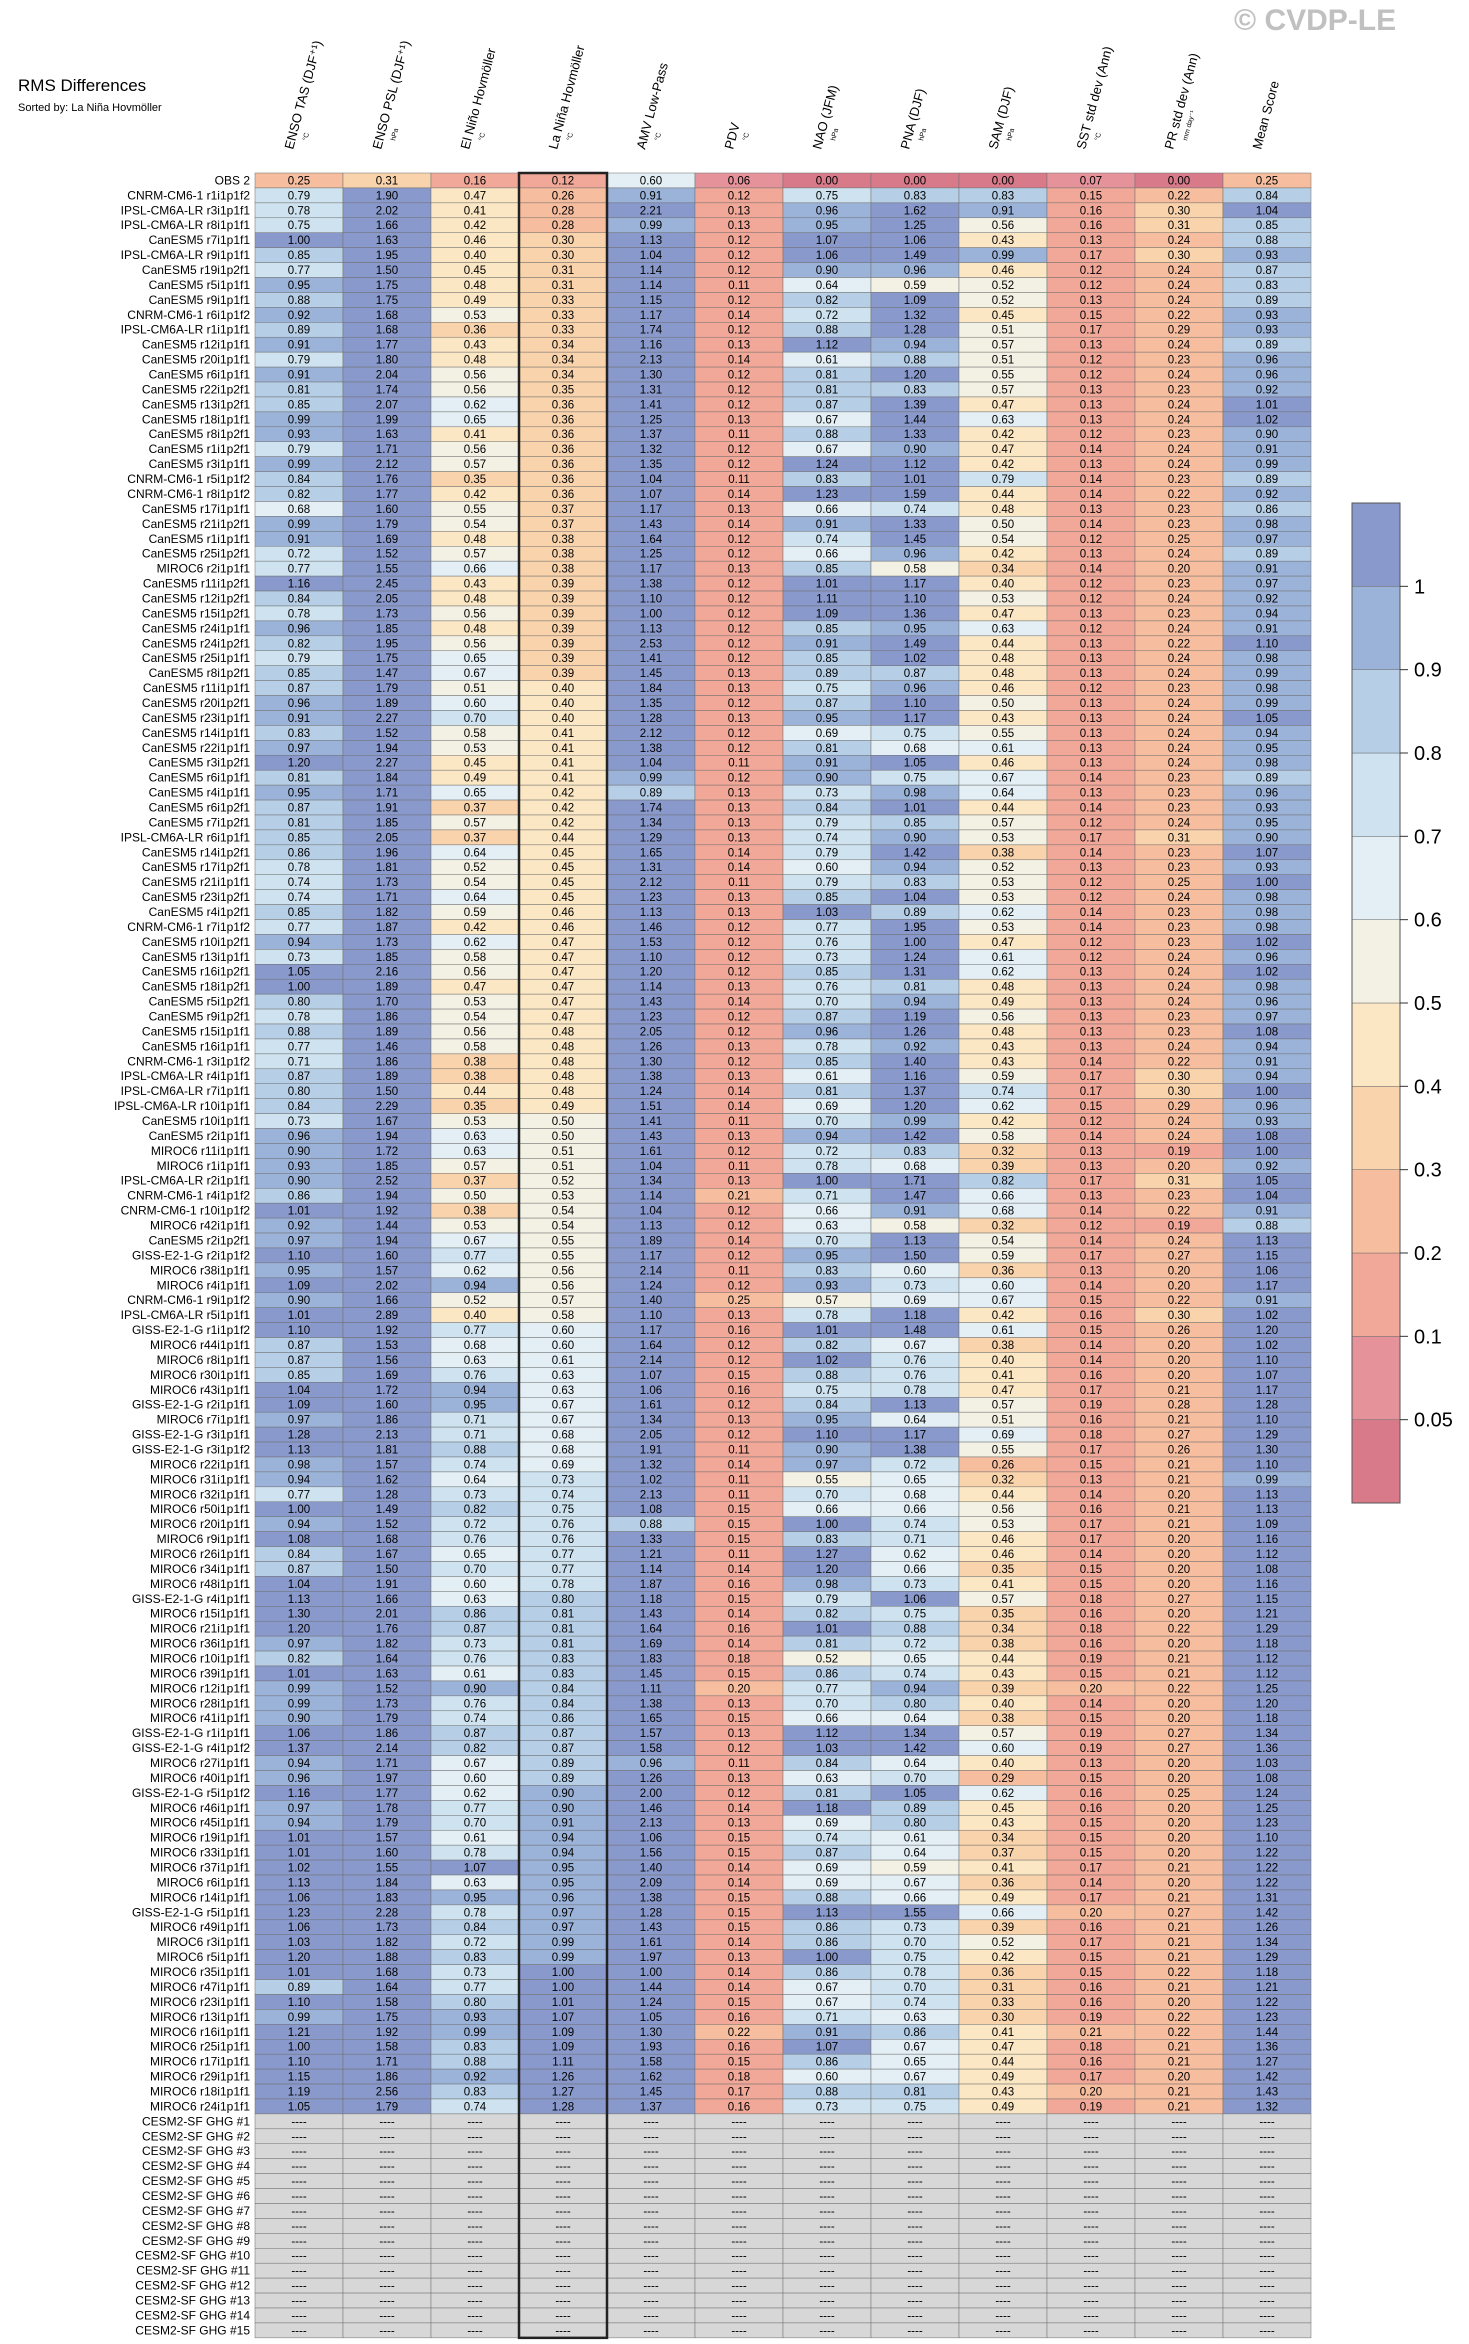  I want to click on cell-value: 0.59, so click(1003, 1256).